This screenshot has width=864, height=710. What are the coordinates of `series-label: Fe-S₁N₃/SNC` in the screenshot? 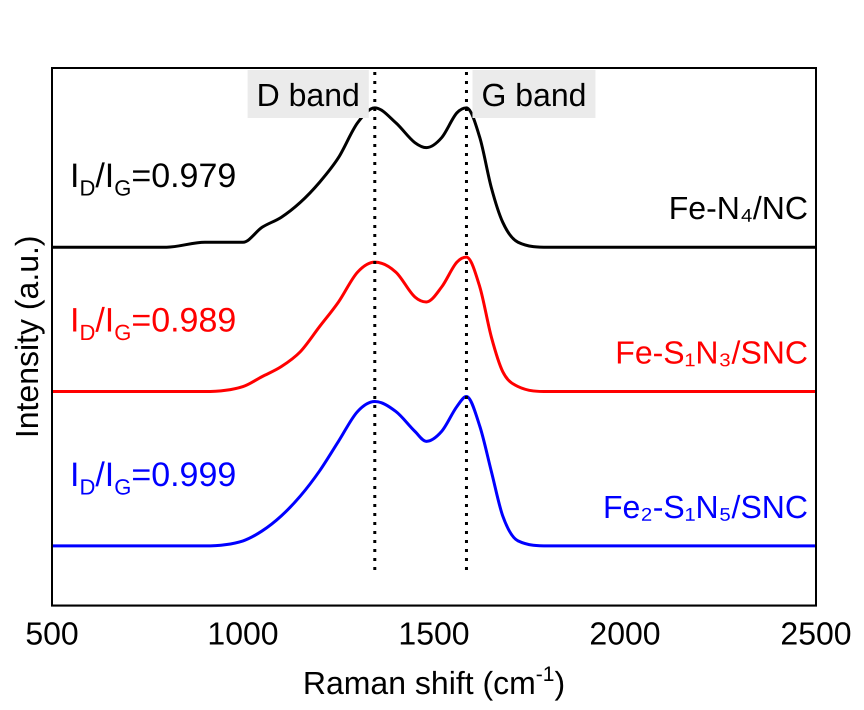 It's located at (711, 352).